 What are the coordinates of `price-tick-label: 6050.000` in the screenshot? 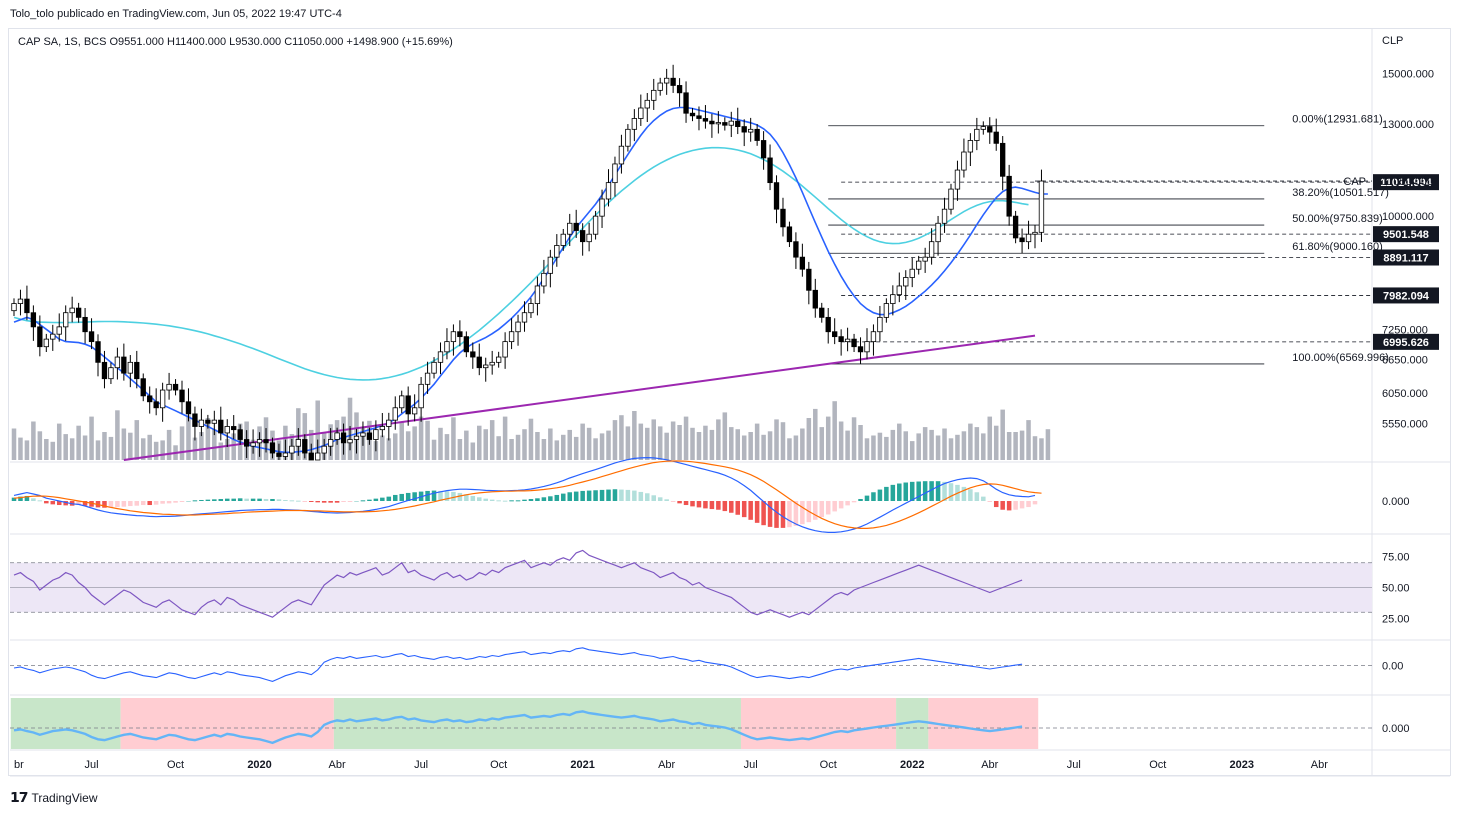 It's located at (1405, 394).